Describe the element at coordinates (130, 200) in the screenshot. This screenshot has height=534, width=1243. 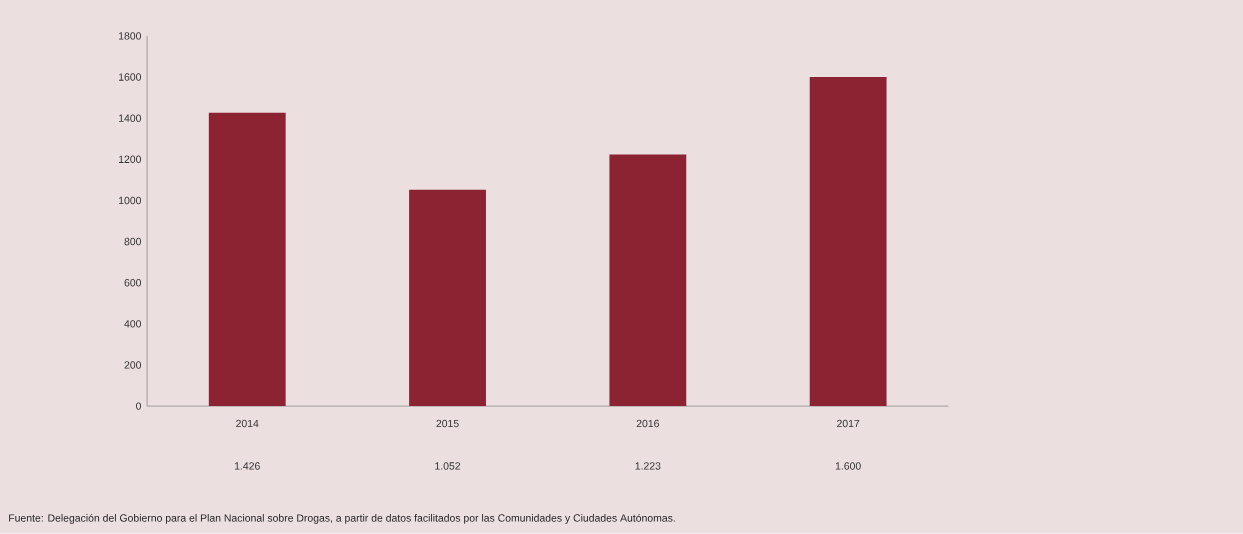
I see `y-tick-label: 1000` at that location.